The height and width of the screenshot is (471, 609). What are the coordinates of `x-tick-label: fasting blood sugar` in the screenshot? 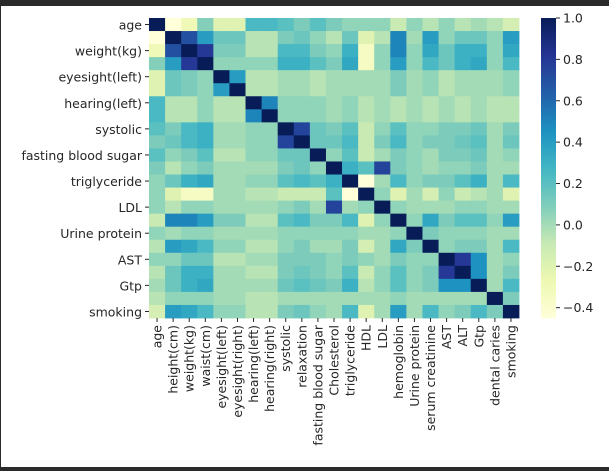 It's located at (317, 384).